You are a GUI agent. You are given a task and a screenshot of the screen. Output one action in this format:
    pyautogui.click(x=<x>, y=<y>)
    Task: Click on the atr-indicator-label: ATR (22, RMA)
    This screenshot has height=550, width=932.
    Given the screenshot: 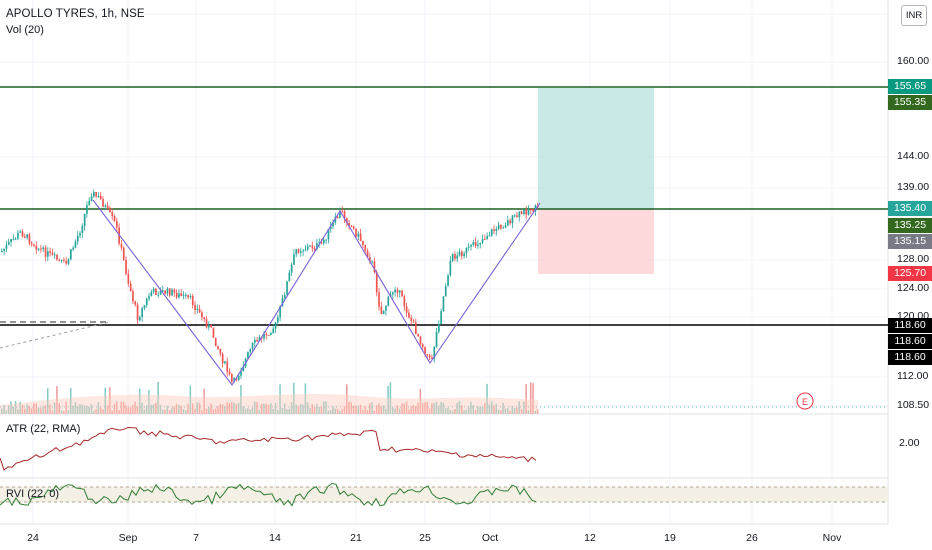 What is the action you would take?
    pyautogui.click(x=43, y=429)
    